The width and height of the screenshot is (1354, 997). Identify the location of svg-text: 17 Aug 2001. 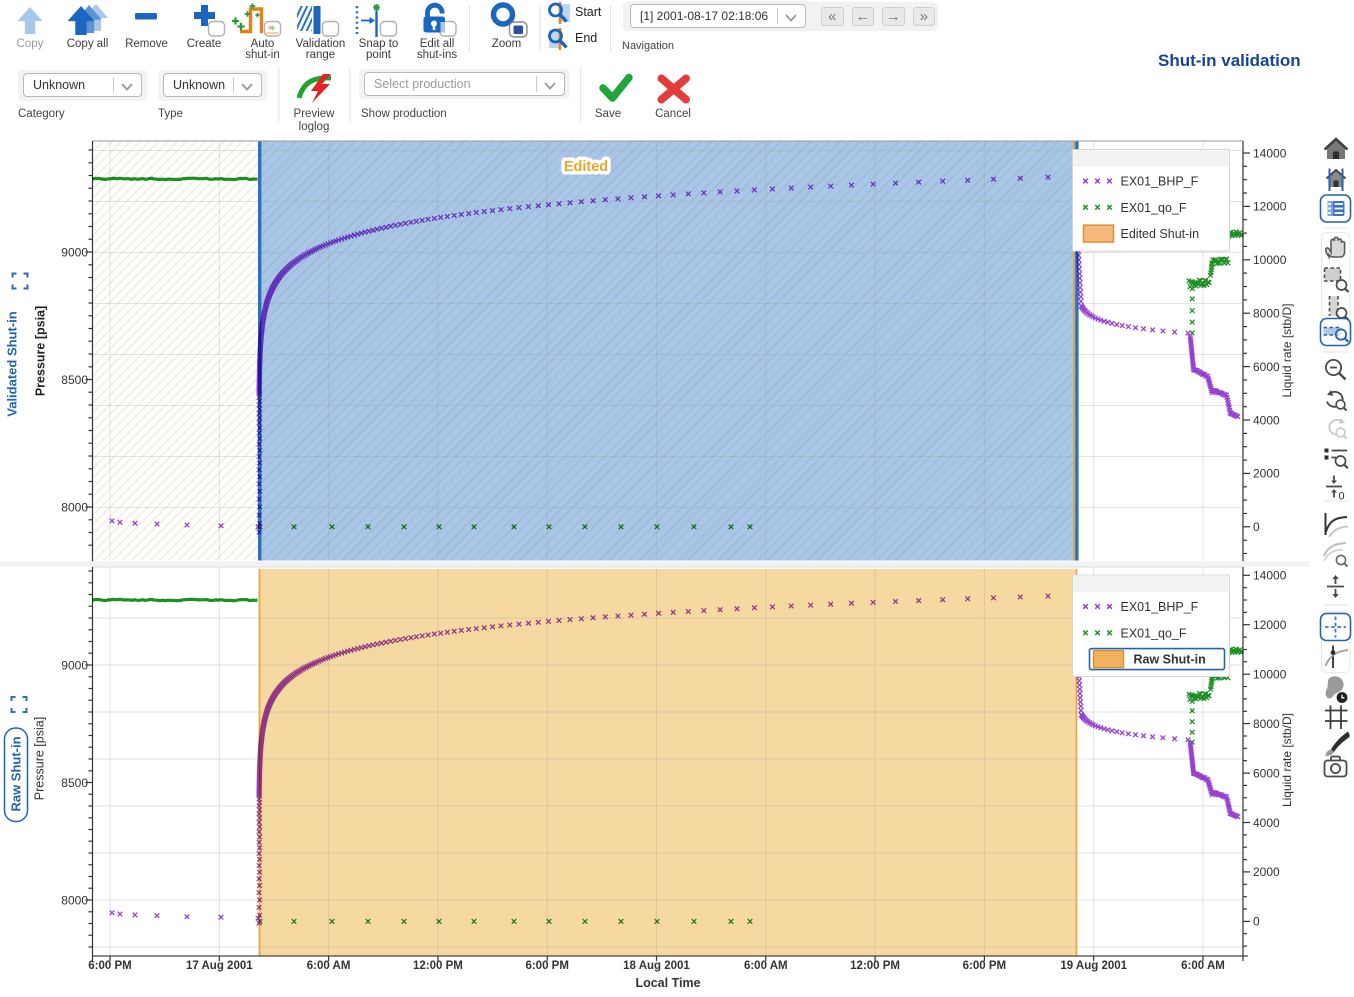
(219, 966).